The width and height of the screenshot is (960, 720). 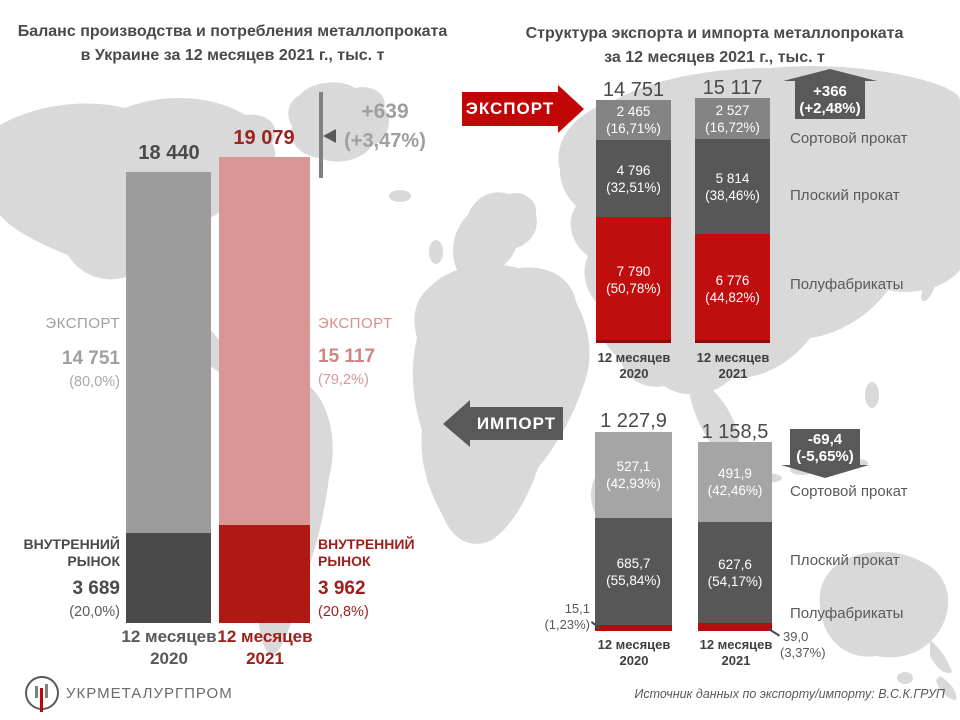 I want to click on delta-divider-line, so click(x=321, y=135).